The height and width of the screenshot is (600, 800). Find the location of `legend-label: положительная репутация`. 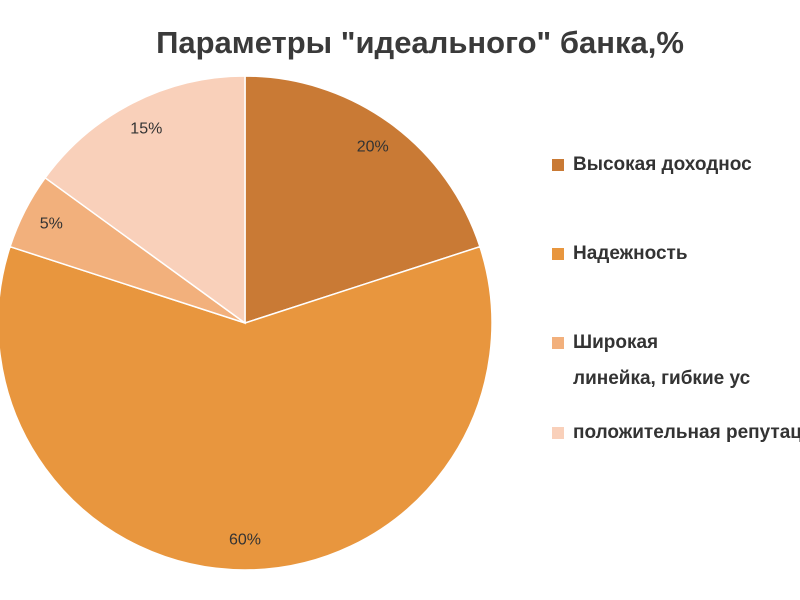

legend-label: положительная репутация is located at coordinates (686, 432).